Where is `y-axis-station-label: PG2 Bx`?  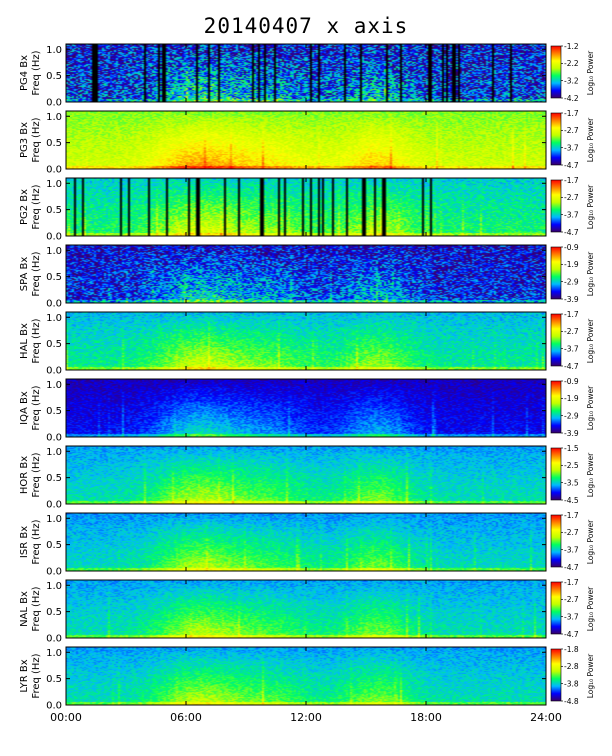
y-axis-station-label: PG2 Bx is located at coordinates (24, 207).